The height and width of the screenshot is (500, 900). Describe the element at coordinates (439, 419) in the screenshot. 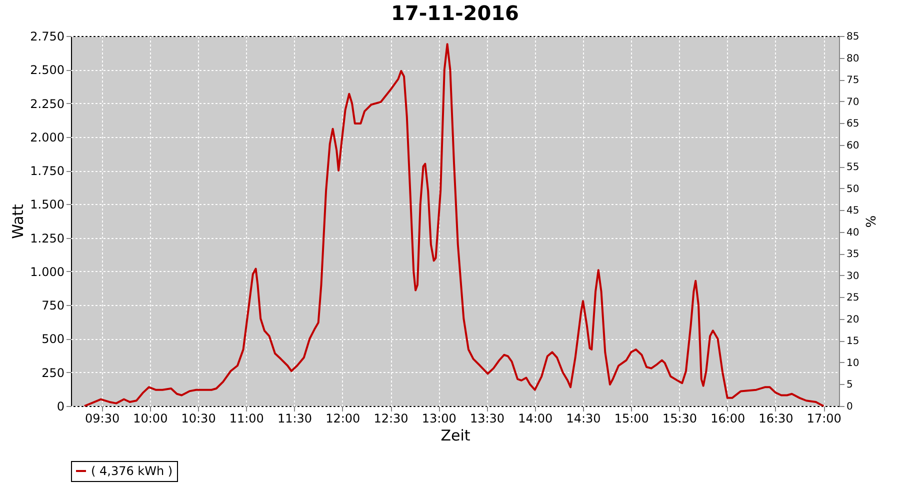

I see `x-tick-label: 13:00` at that location.